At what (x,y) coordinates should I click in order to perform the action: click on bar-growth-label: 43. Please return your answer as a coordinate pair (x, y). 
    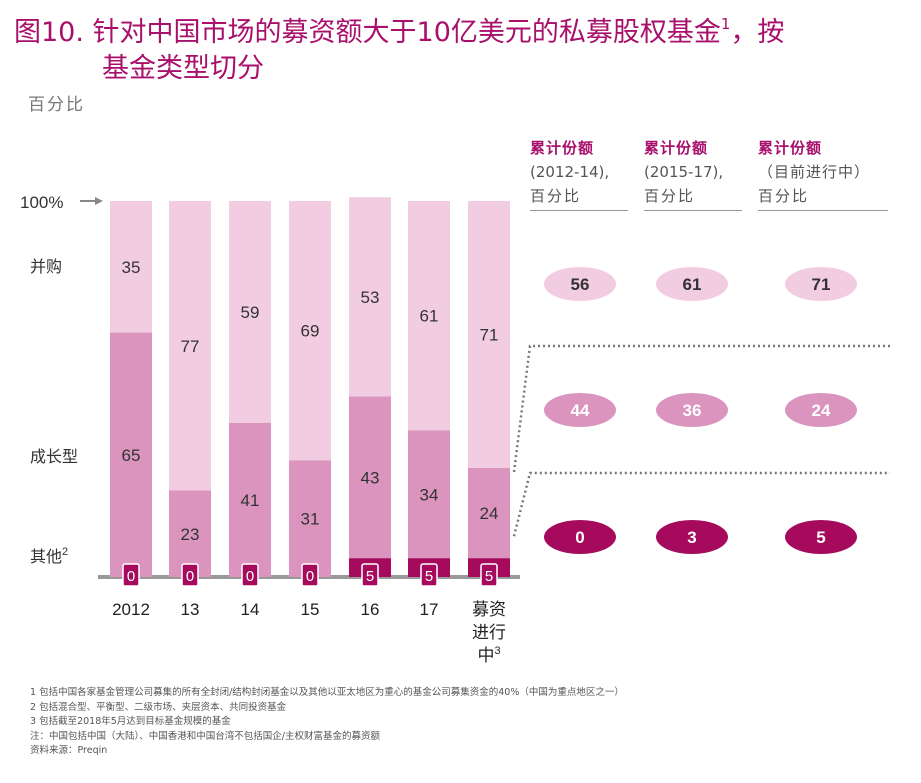
    Looking at the image, I should click on (370, 477).